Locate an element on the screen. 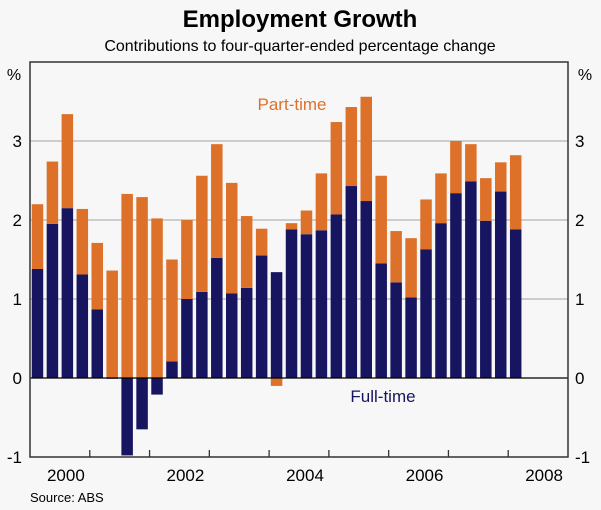 This screenshot has width=601, height=510. x-tick-label: 2000 is located at coordinates (66, 475).